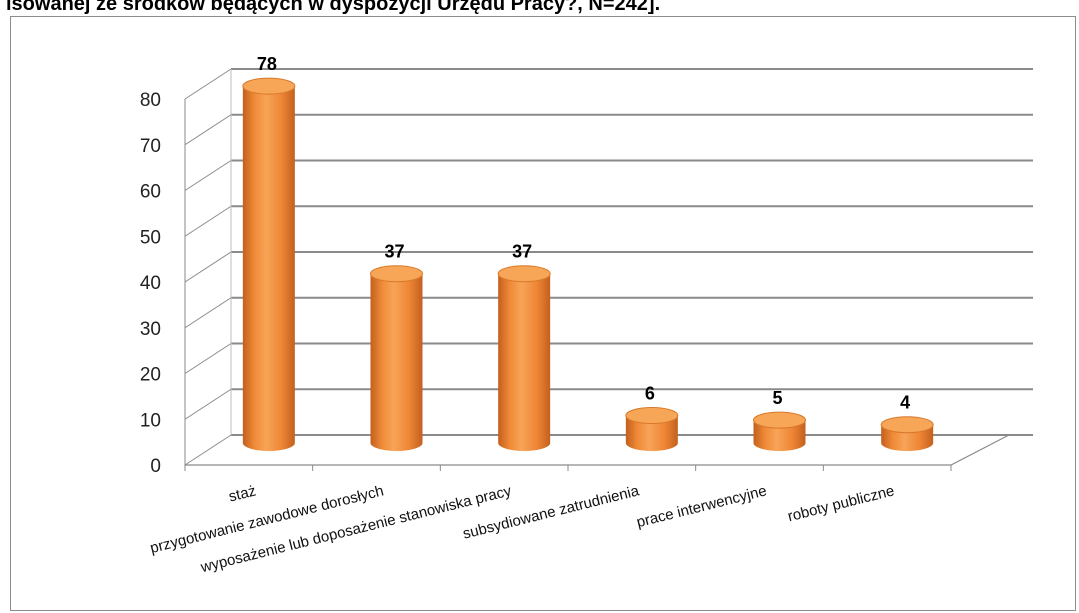 The width and height of the screenshot is (1079, 613). I want to click on data-label: 4, so click(905, 403).